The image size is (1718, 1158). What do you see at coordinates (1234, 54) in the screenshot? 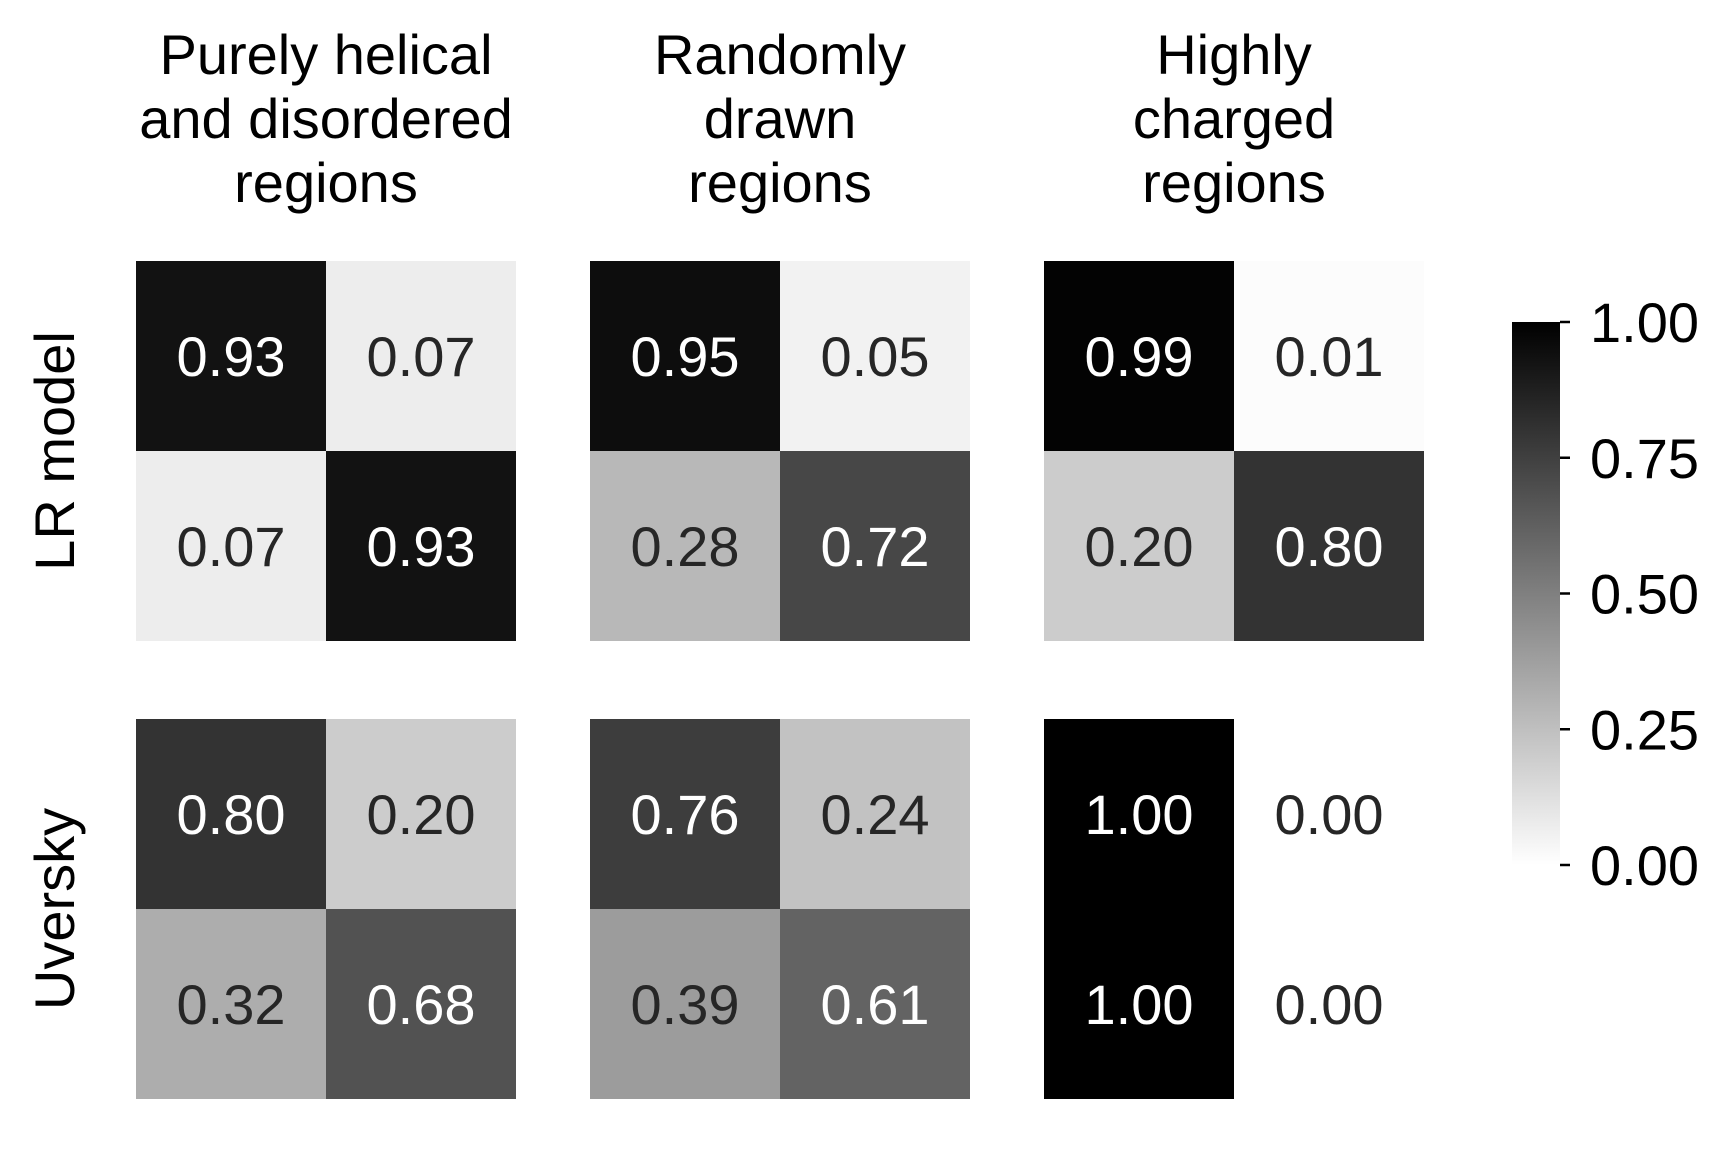
I see `column-title-3-line-1: Highly` at bounding box center [1234, 54].